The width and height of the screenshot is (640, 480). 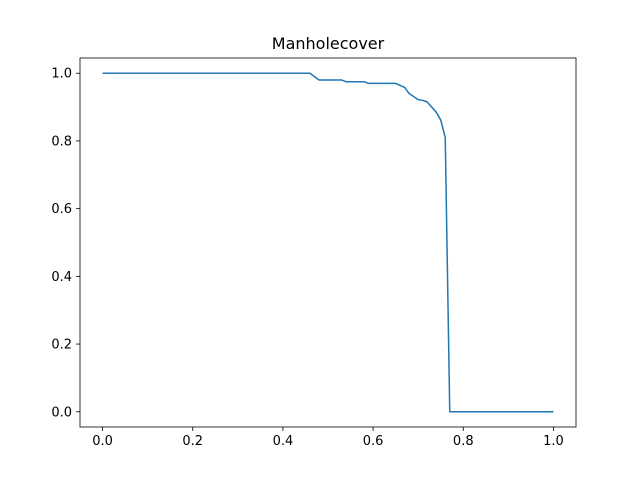 What do you see at coordinates (61, 412) in the screenshot?
I see `y-tick-label: 0.0` at bounding box center [61, 412].